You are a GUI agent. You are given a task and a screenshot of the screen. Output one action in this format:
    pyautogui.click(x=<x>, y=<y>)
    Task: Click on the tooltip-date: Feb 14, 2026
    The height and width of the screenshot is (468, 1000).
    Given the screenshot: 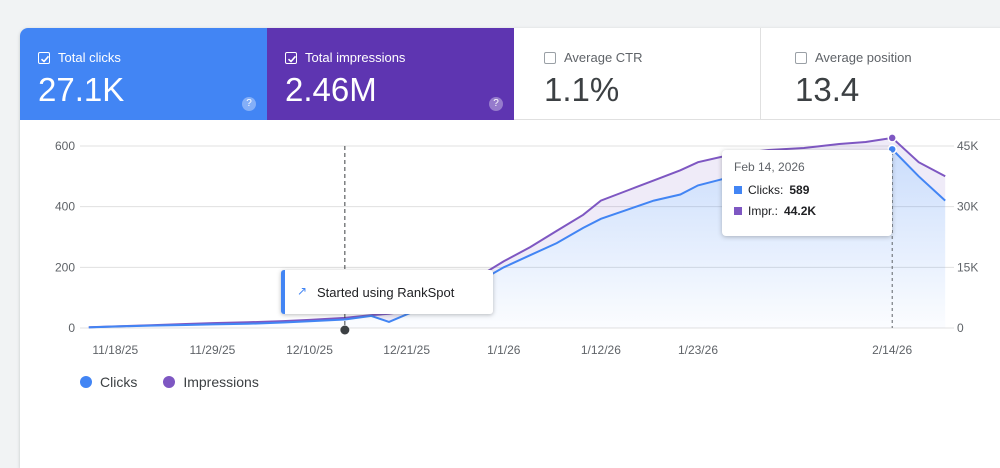 What is the action you would take?
    pyautogui.click(x=769, y=167)
    